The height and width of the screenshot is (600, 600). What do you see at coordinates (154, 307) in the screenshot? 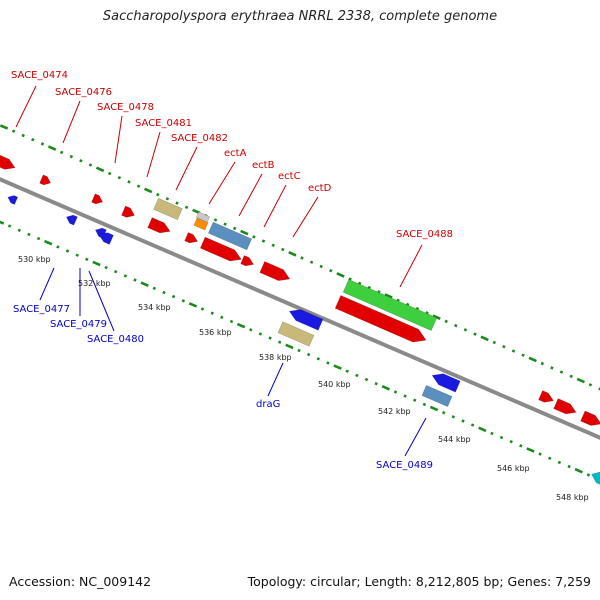
I see `tick-label: 534 kbp` at bounding box center [154, 307].